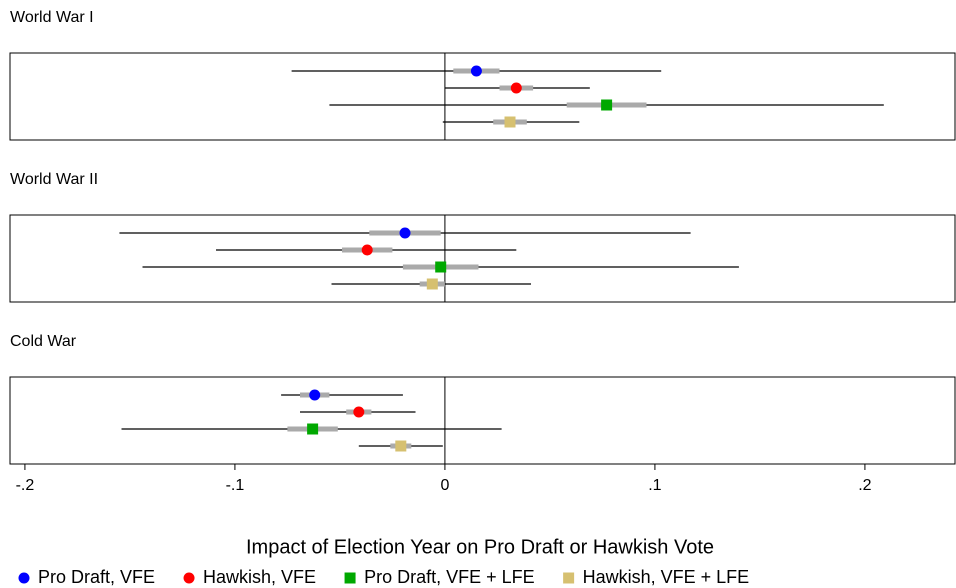  Describe the element at coordinates (259, 577) in the screenshot. I see `legend-label: Hawkish, VFE` at that location.